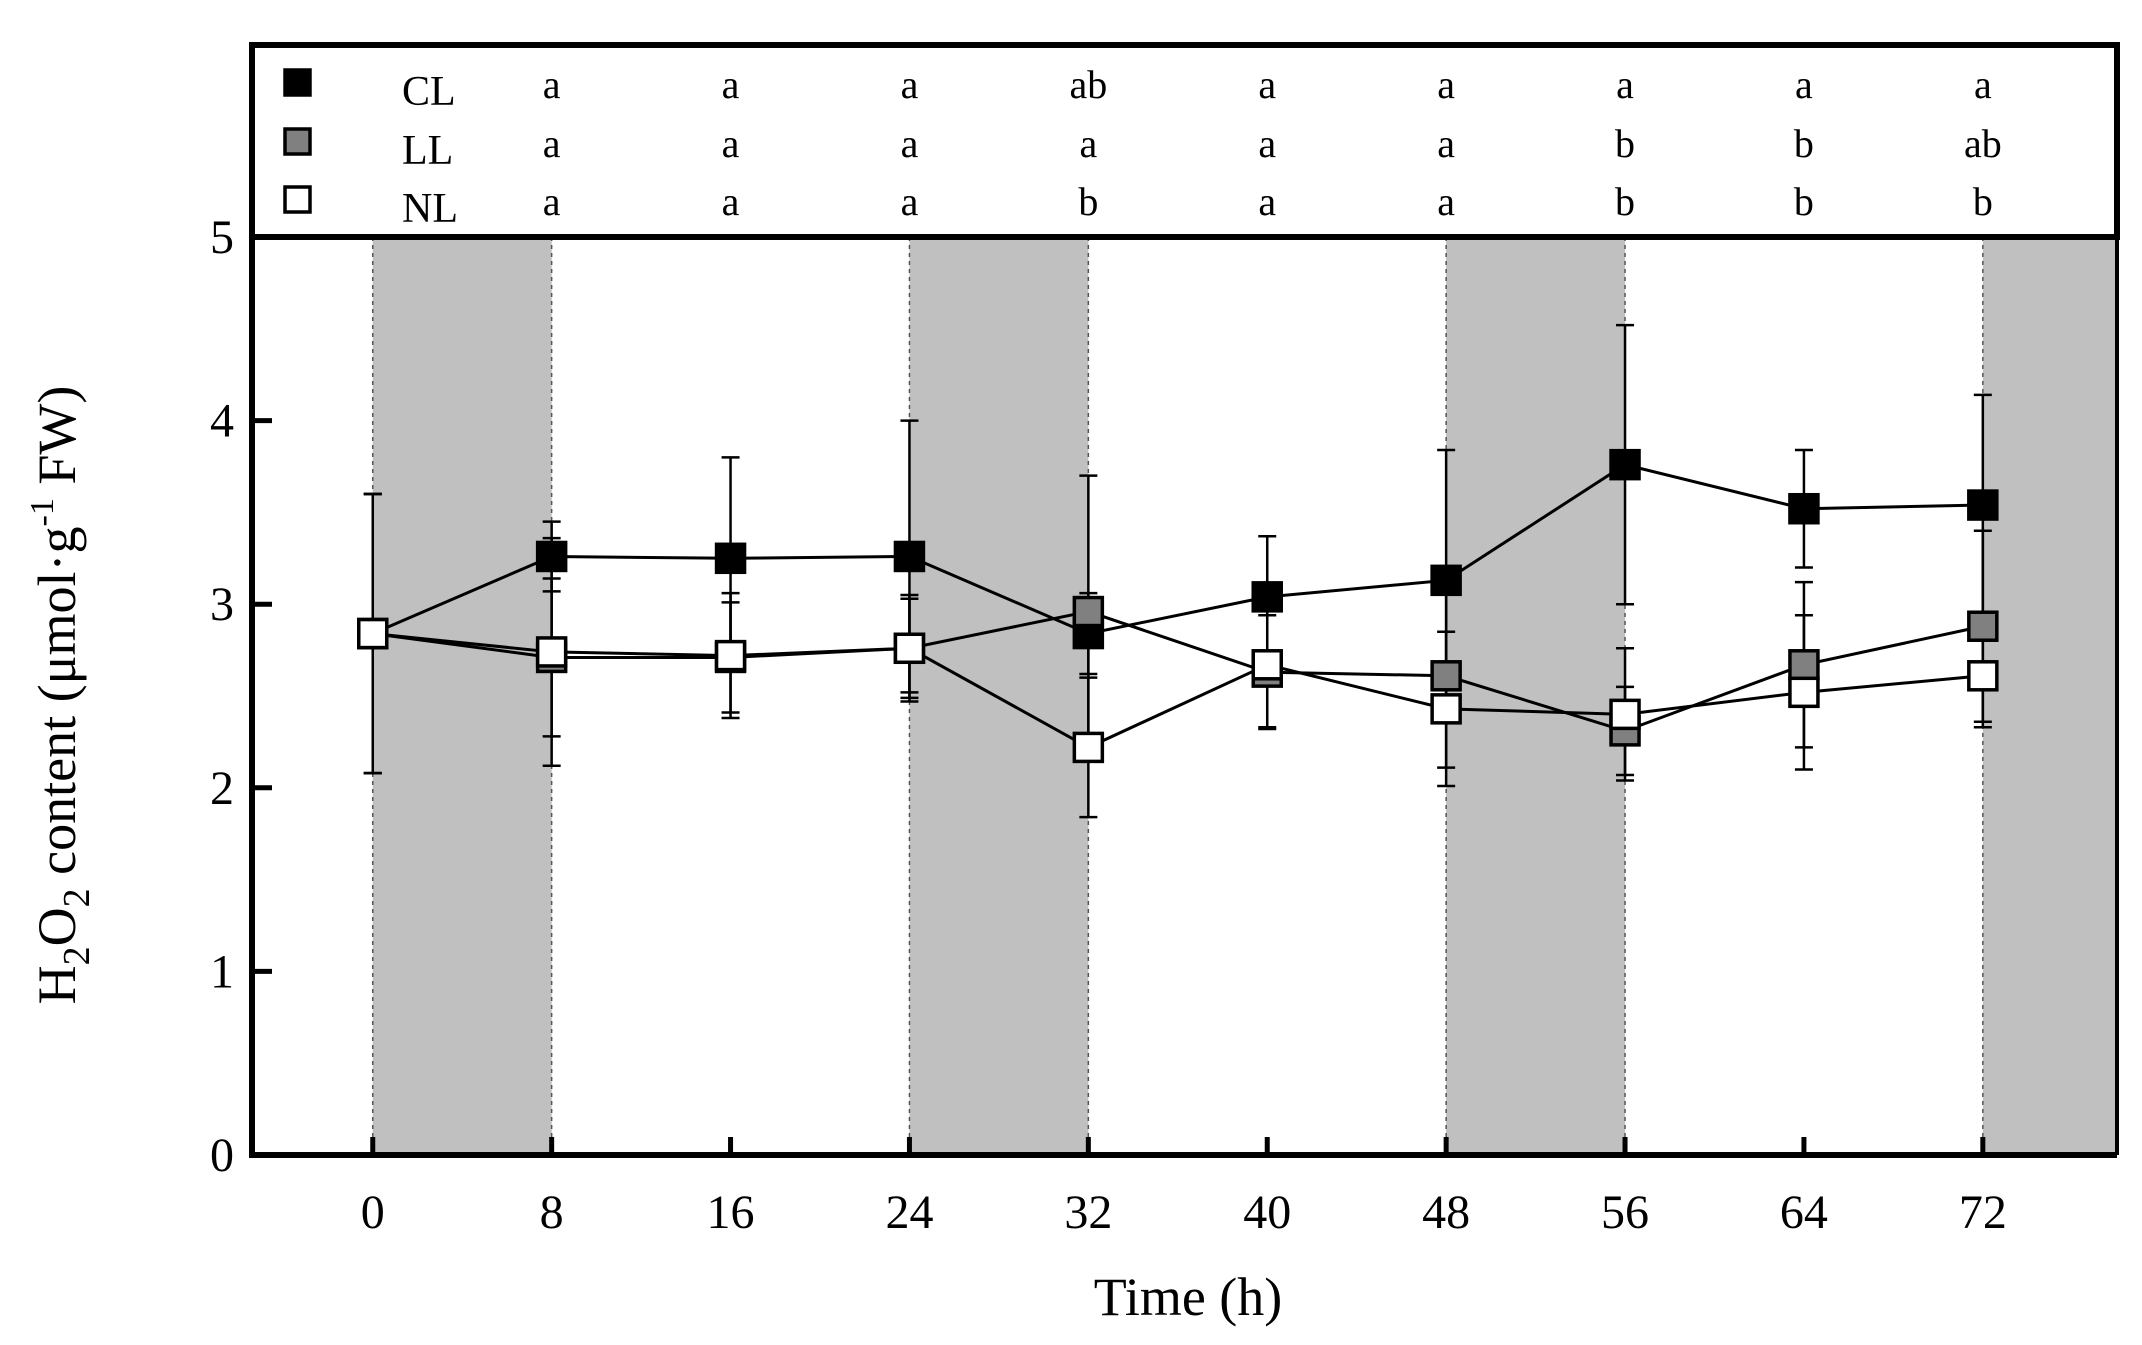  Describe the element at coordinates (1625, 201) in the screenshot. I see `significance-letter-nl-7: b` at that location.